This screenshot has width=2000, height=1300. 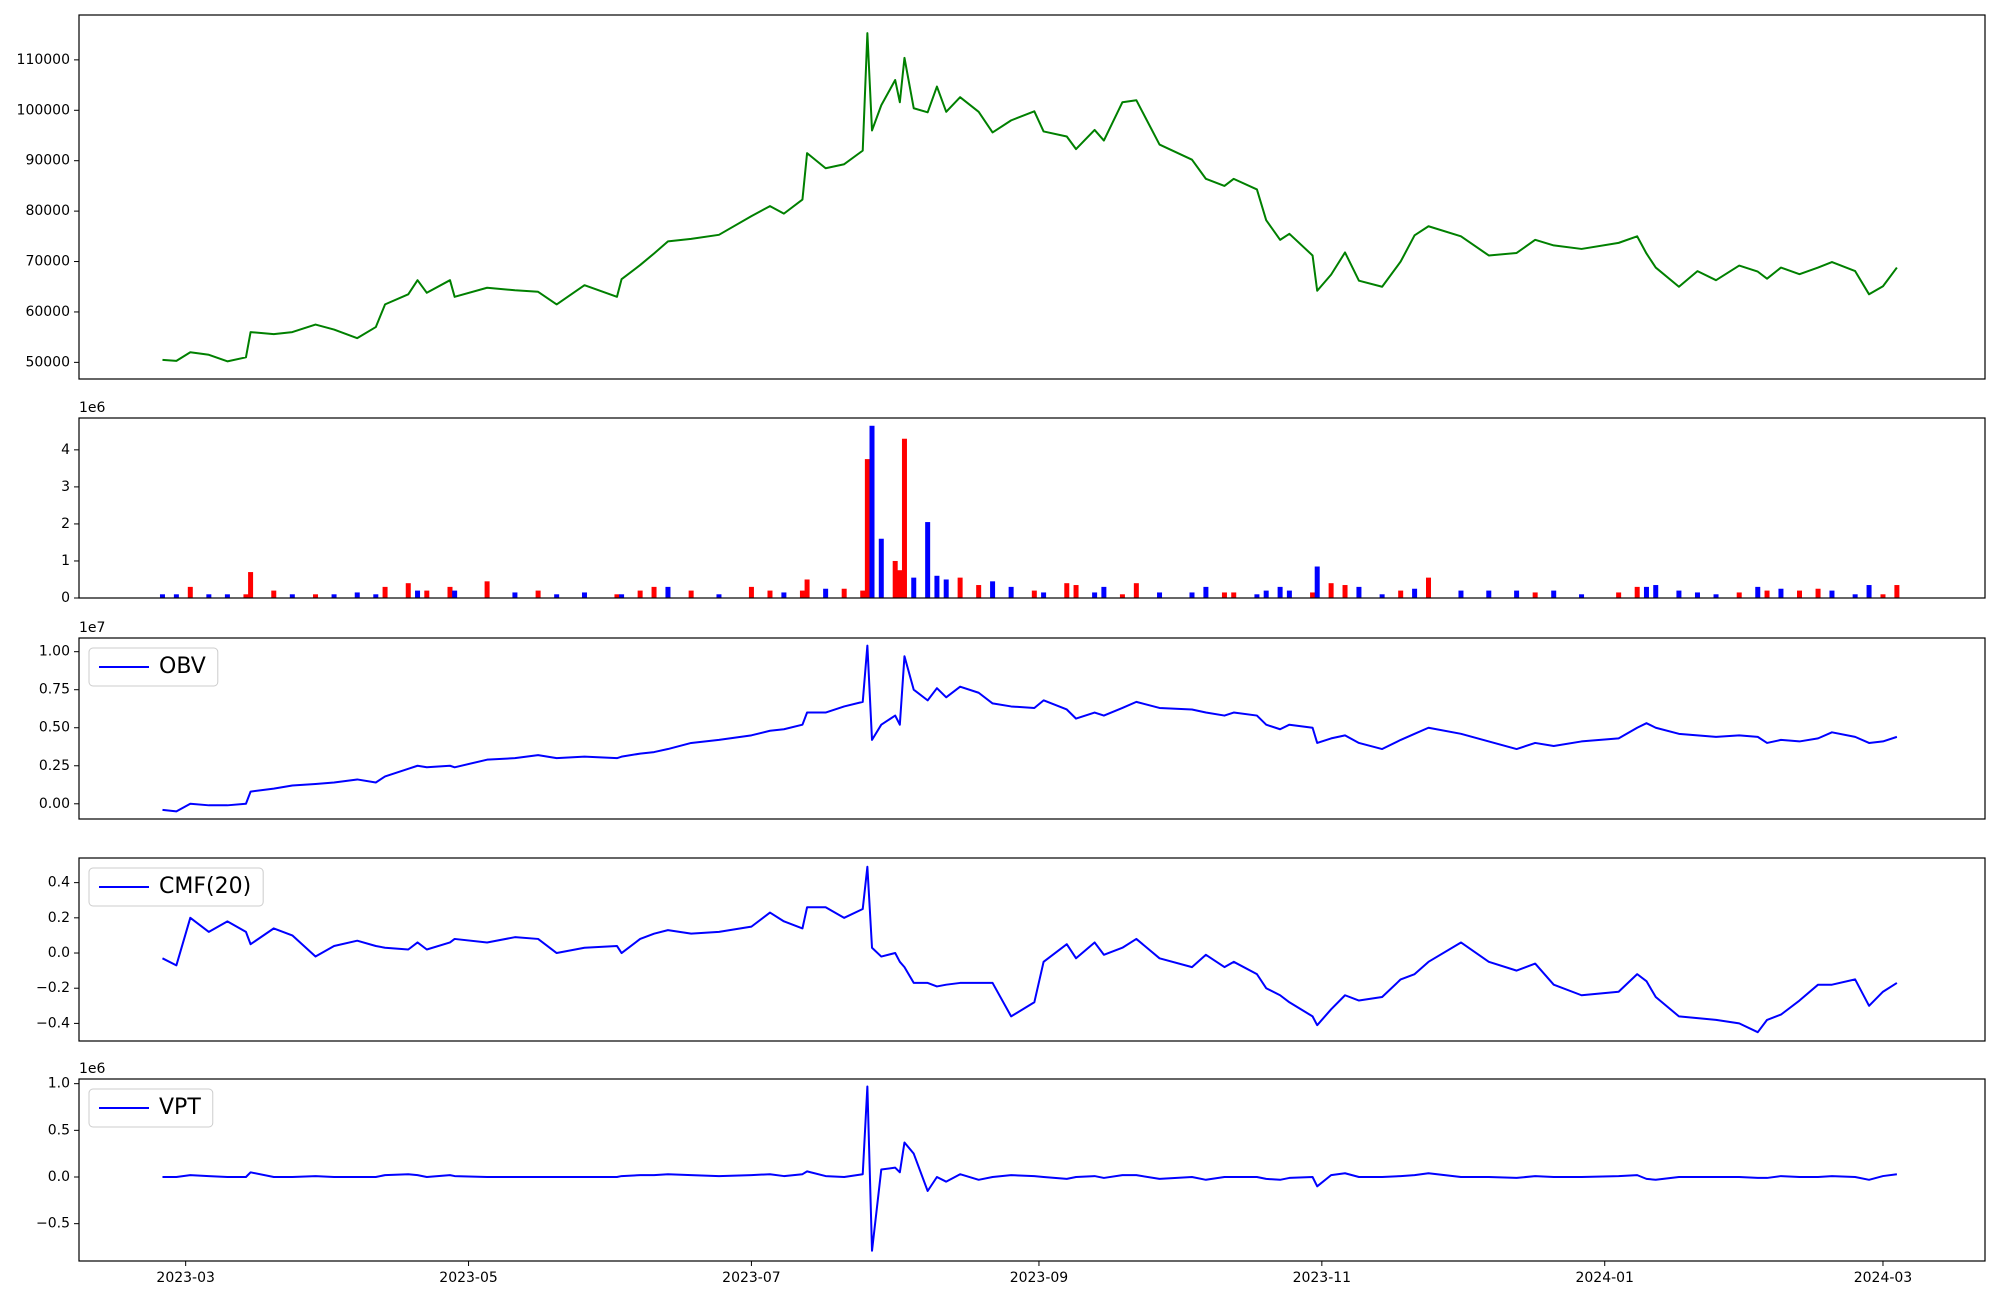 What do you see at coordinates (59, 1084) in the screenshot?
I see `y-tick-label: 1.0` at bounding box center [59, 1084].